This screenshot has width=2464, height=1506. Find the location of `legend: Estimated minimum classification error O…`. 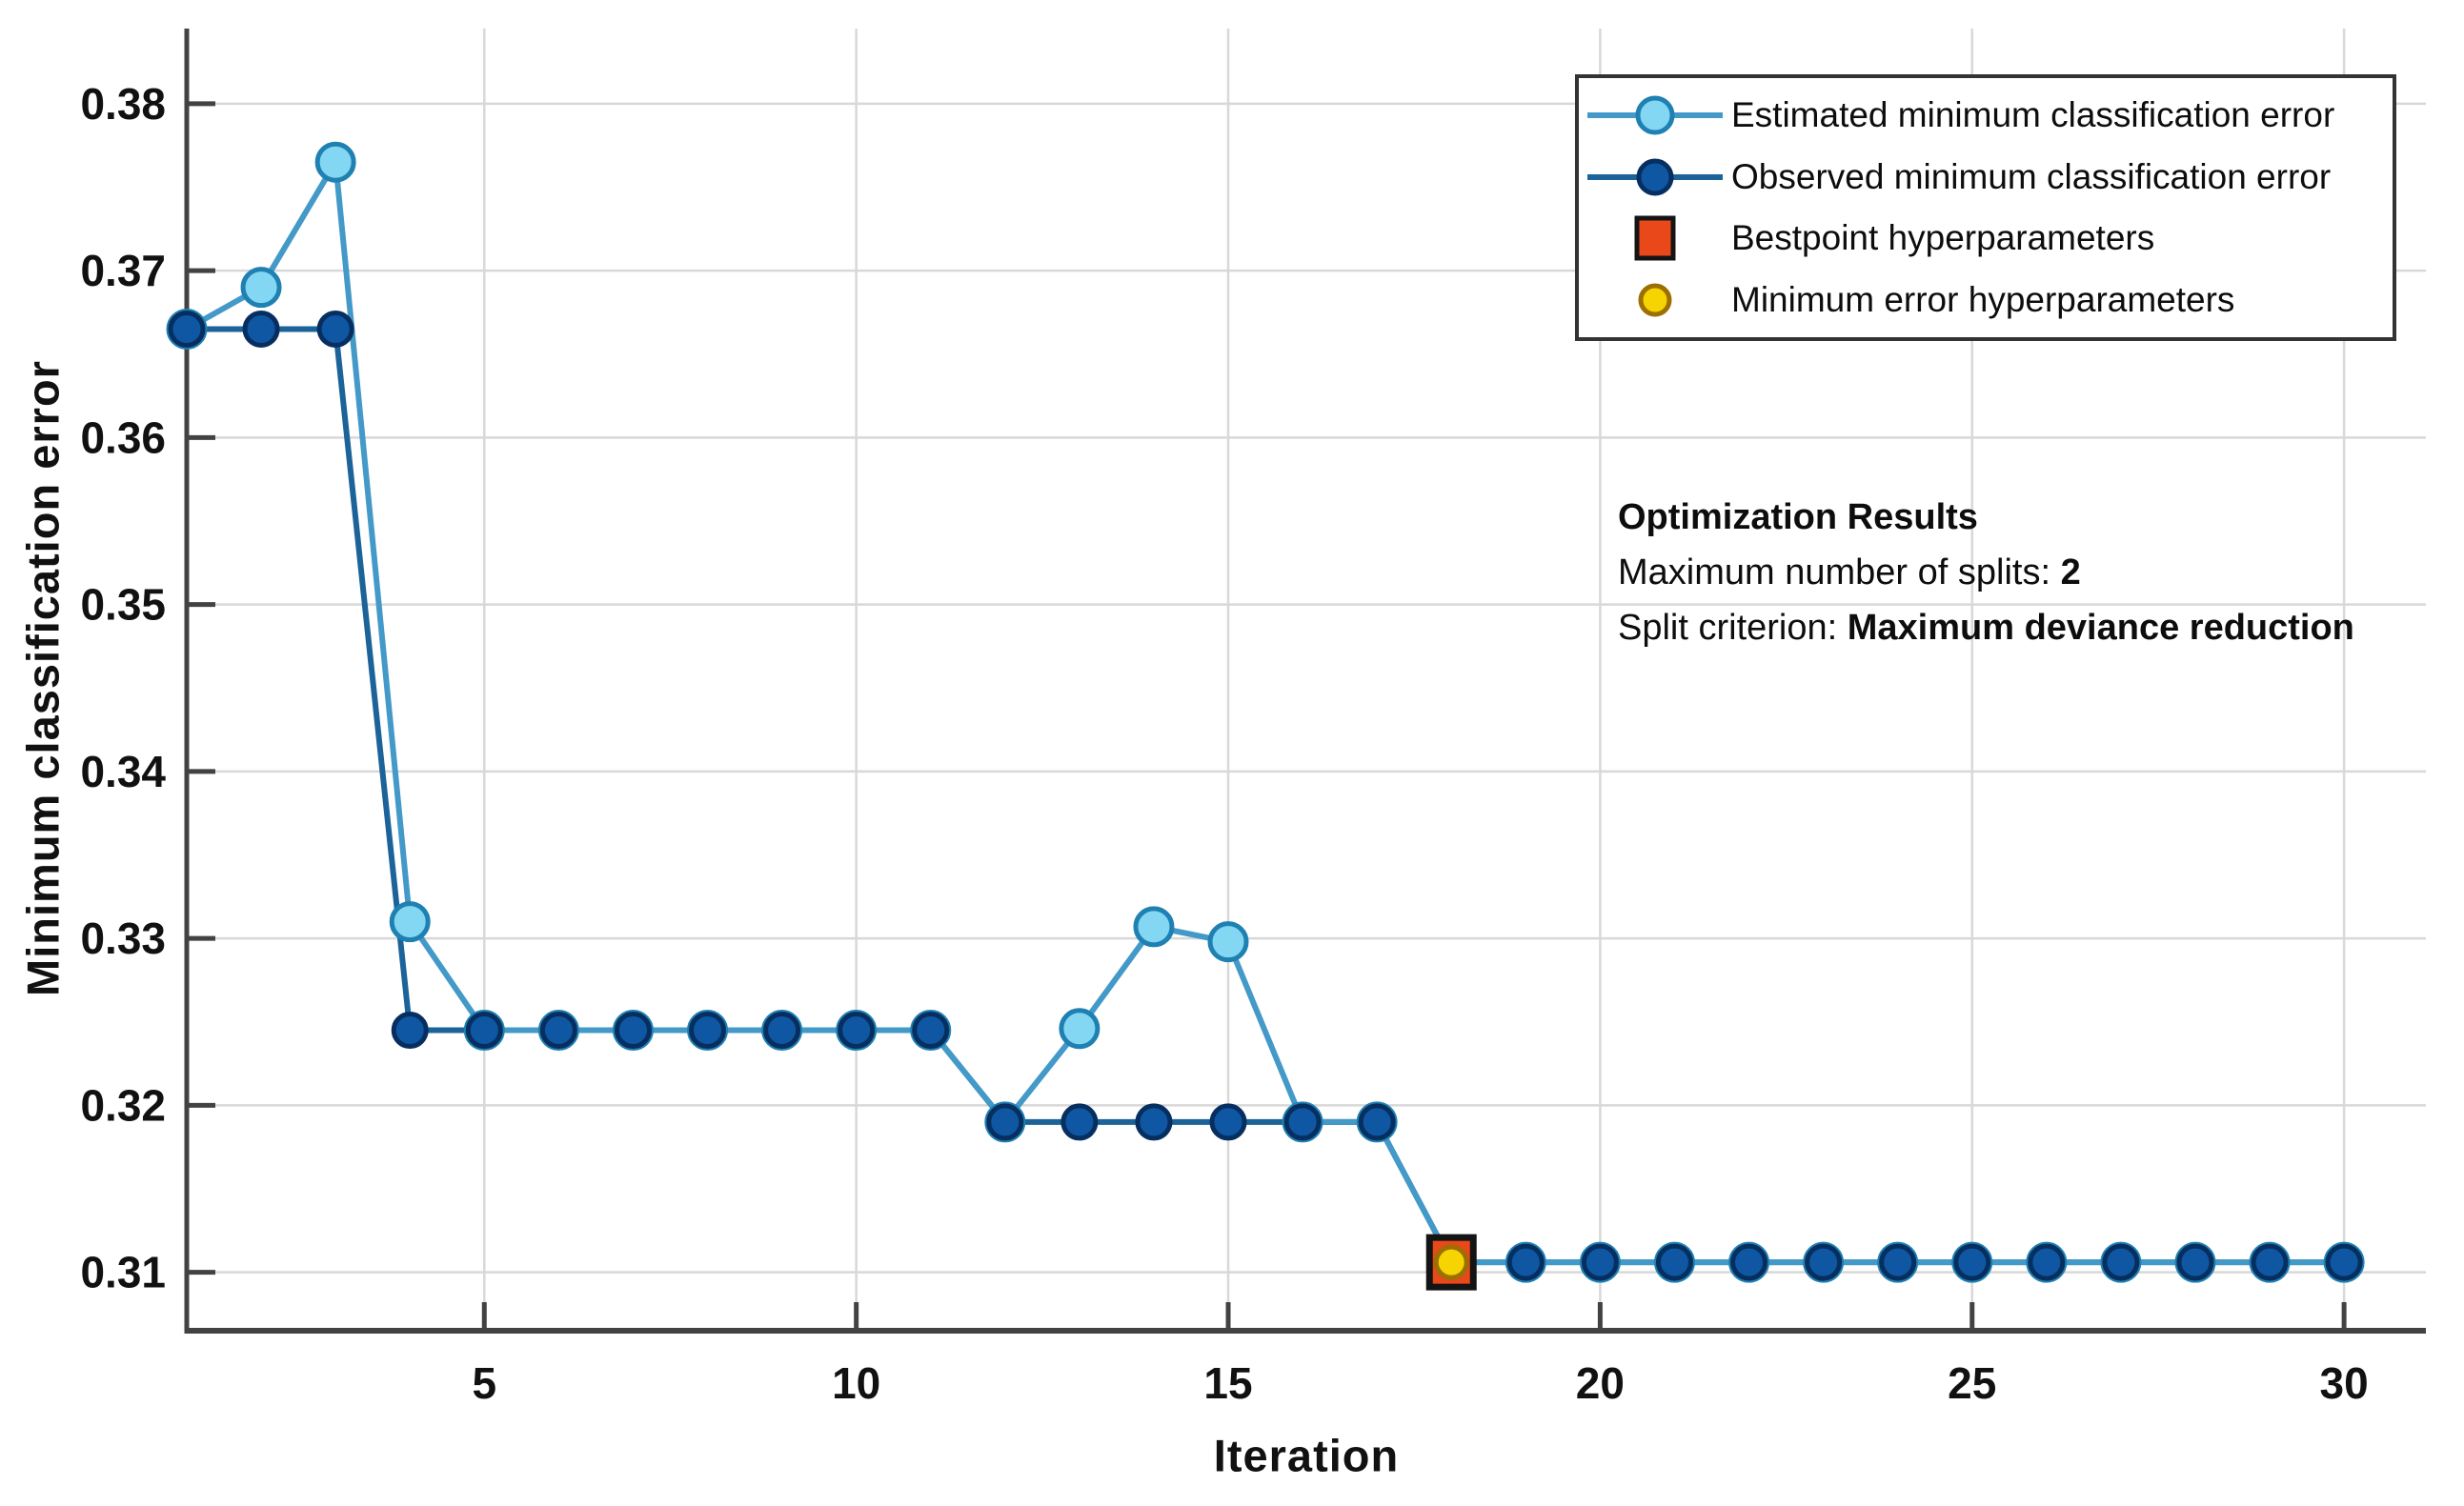

legend: Estimated minimum classification error O… is located at coordinates (1985, 207).